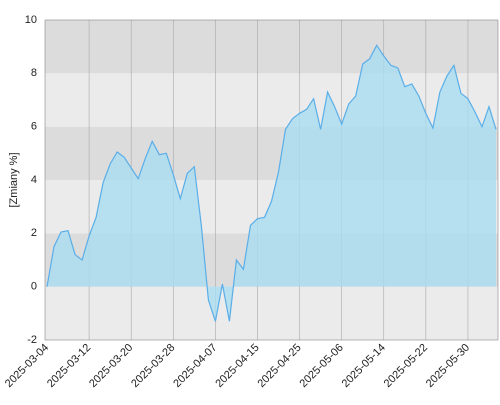 This screenshot has height=405, width=500. What do you see at coordinates (32, 340) in the screenshot?
I see `y-tick-label: -2` at bounding box center [32, 340].